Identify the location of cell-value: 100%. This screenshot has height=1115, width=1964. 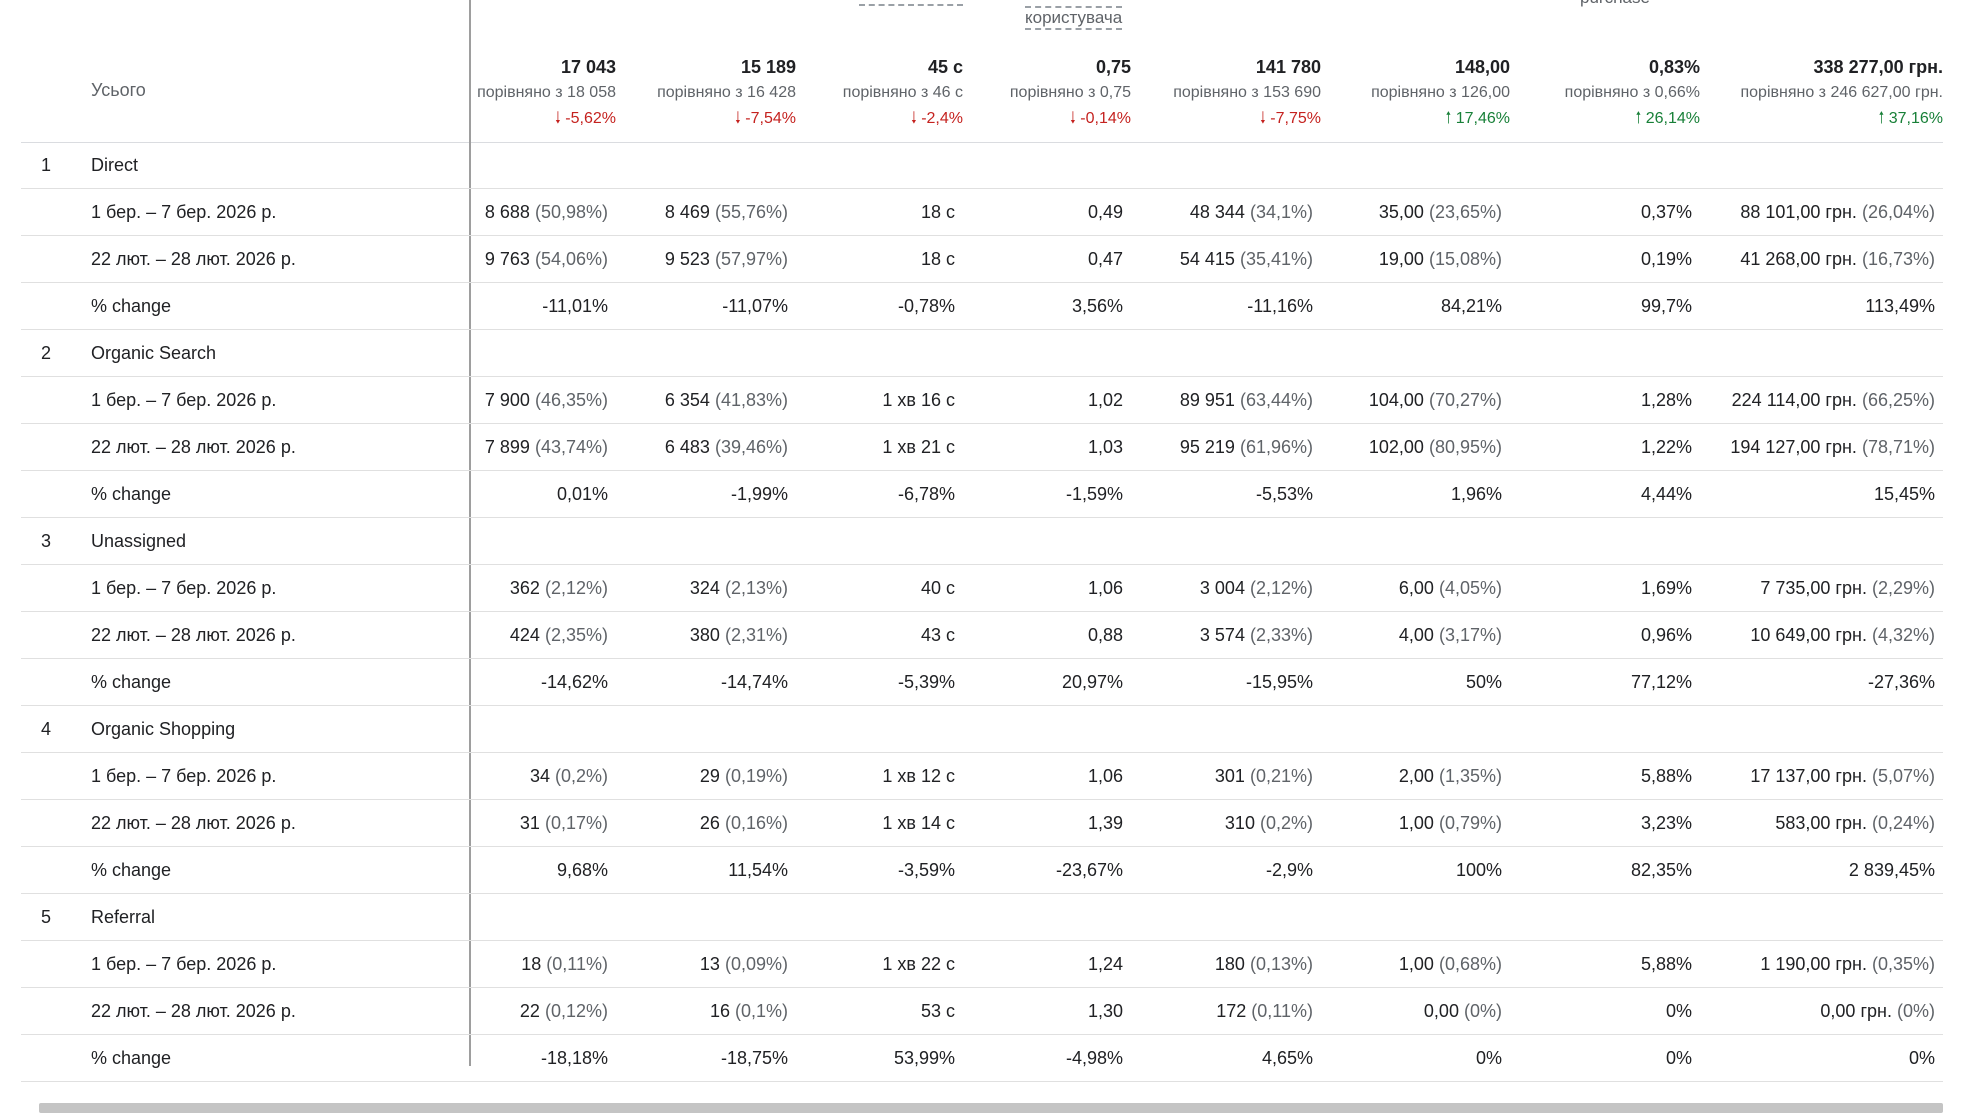
(1478, 870).